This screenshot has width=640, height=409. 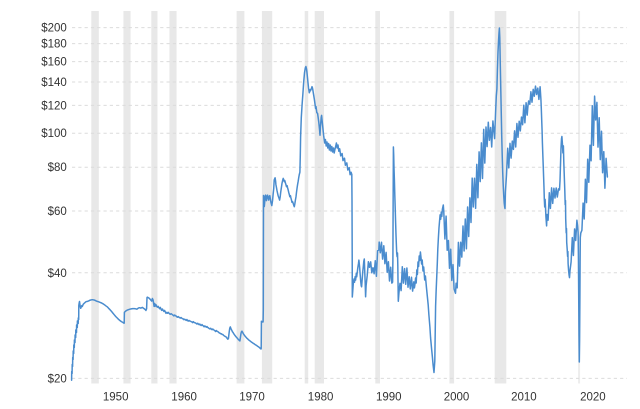 I want to click on svg-text: $160, so click(x=54, y=63).